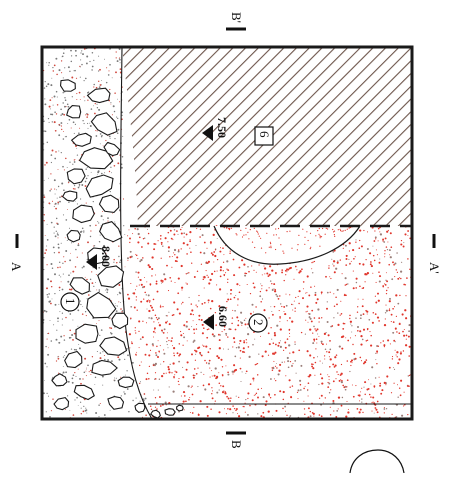 The height and width of the screenshot is (478, 461). What do you see at coordinates (106, 256) in the screenshot?
I see `elevation-label-800: 8.00` at bounding box center [106, 256].